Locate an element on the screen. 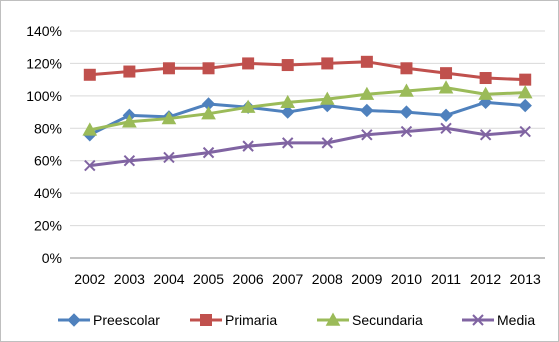 This screenshot has height=342, width=559. series-line-preescolar is located at coordinates (307, 118).